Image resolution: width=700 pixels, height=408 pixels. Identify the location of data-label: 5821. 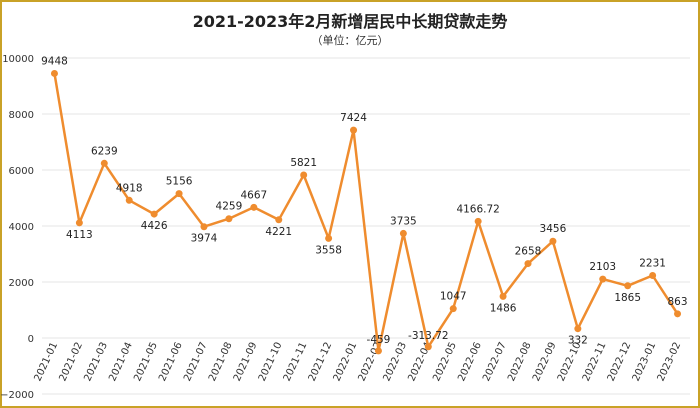
(303, 163).